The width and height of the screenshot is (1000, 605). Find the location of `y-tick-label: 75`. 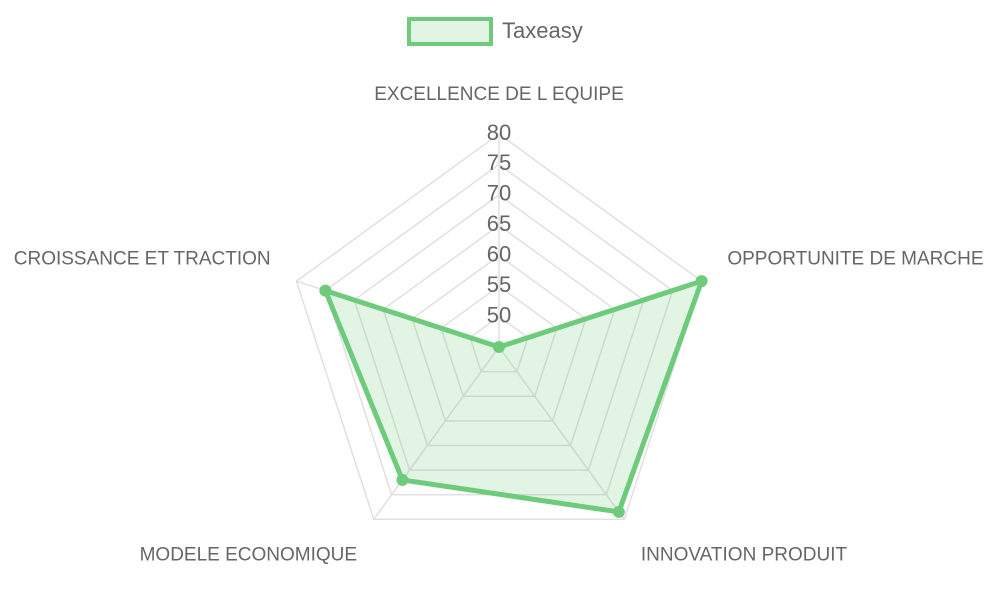

y-tick-label: 75 is located at coordinates (499, 162).